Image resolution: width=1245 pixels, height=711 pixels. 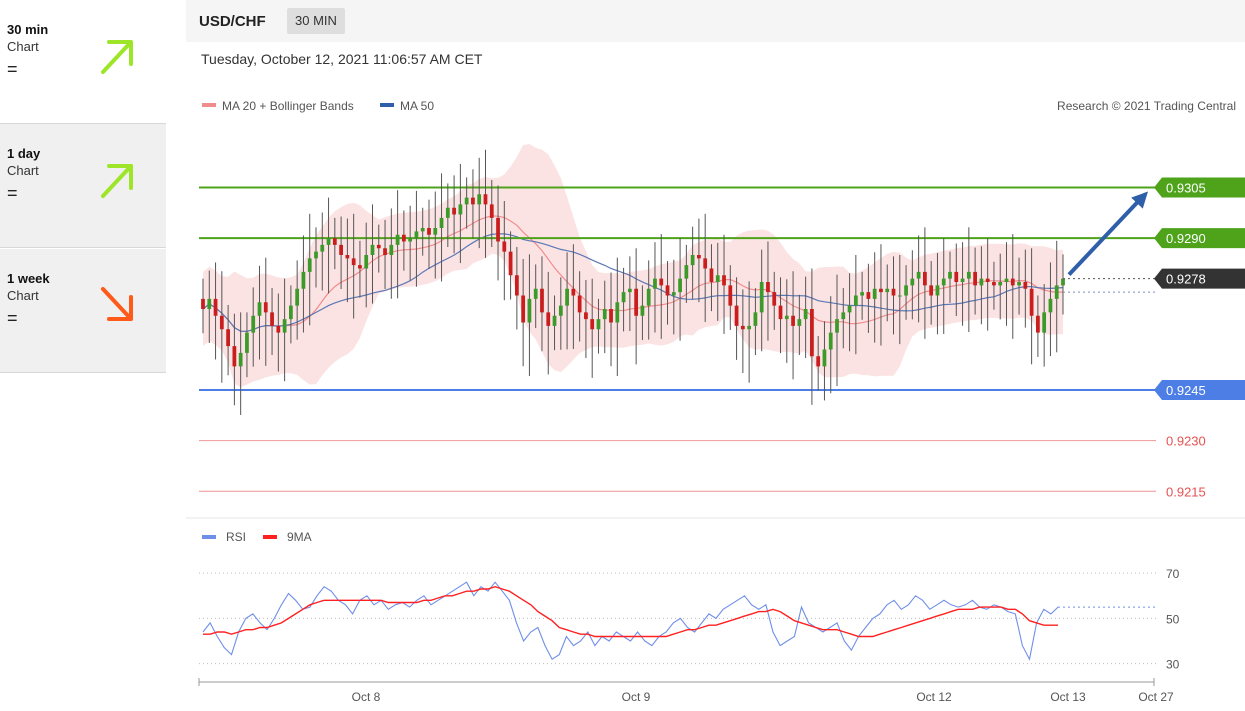 I want to click on interval-badge: 30 MIN, so click(x=316, y=21).